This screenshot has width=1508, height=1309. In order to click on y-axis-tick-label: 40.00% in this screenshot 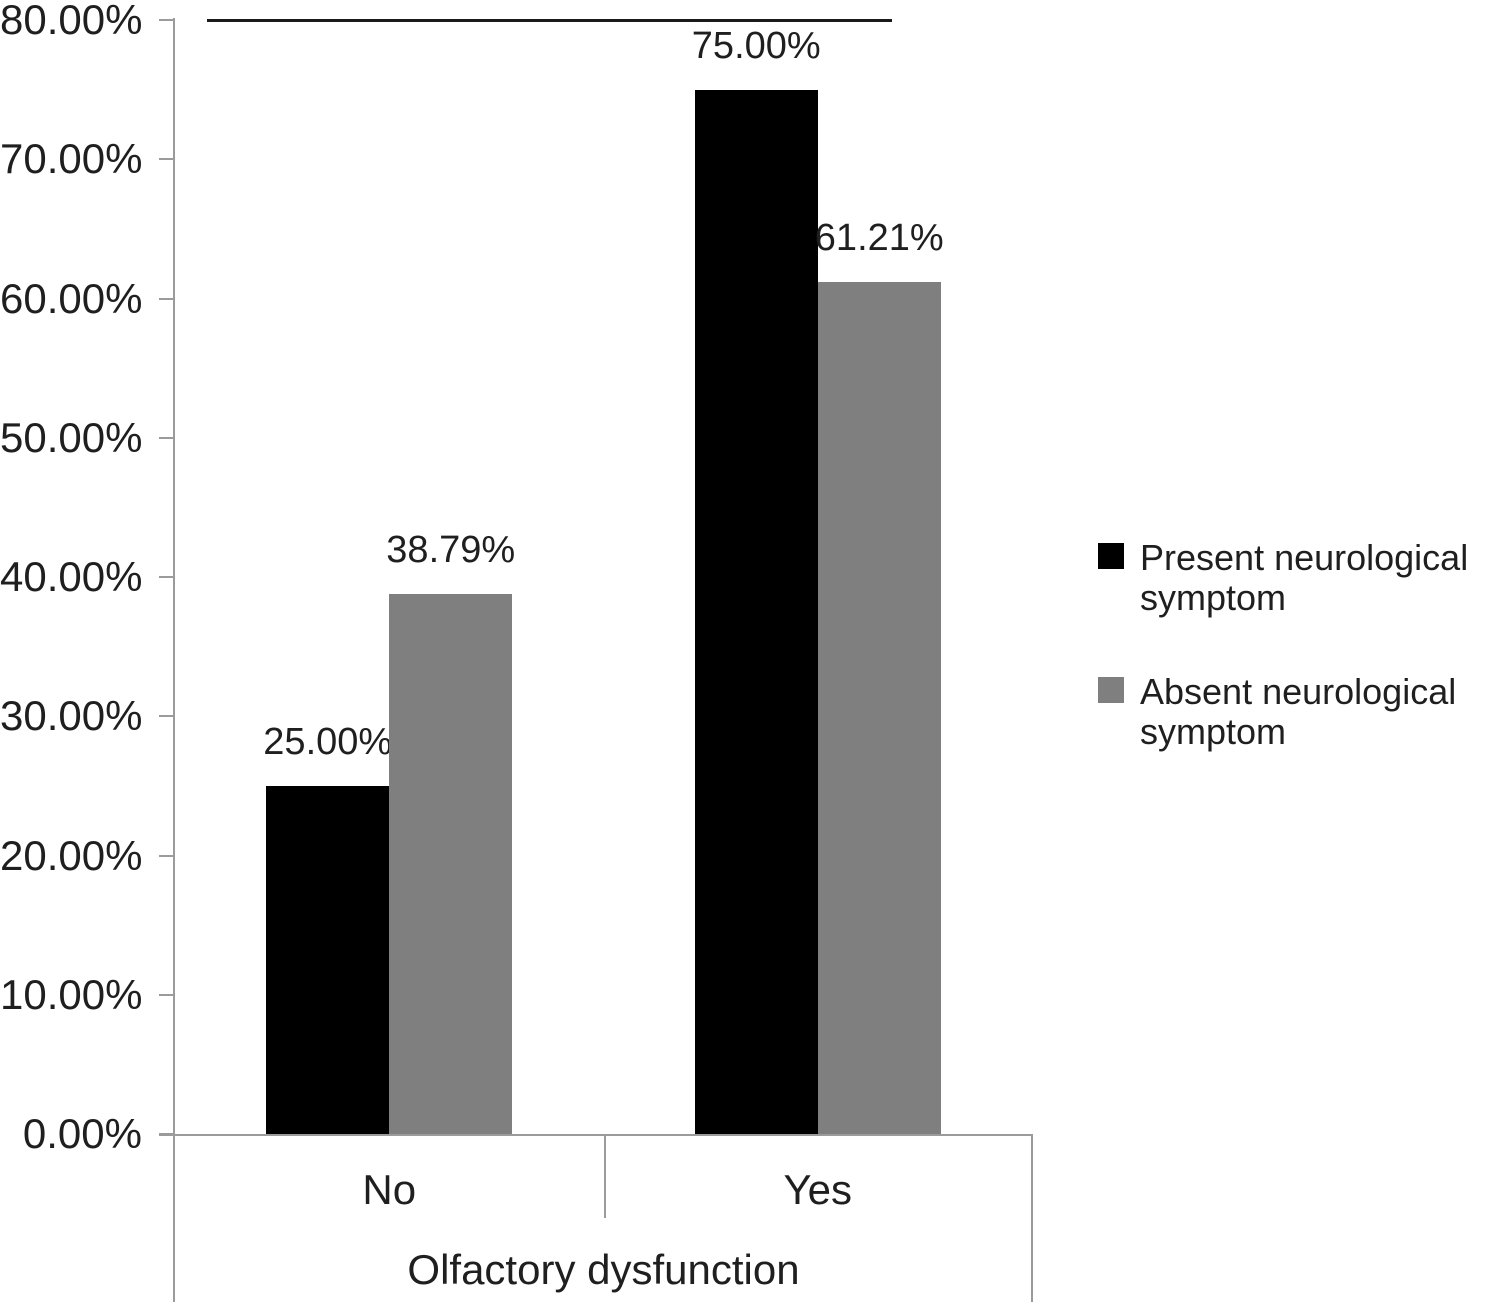, I will do `click(71, 576)`.